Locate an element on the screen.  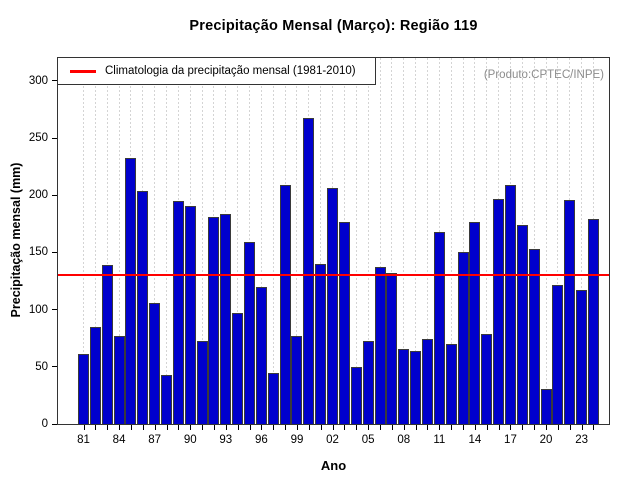
bar-1983 is located at coordinates (107, 344).